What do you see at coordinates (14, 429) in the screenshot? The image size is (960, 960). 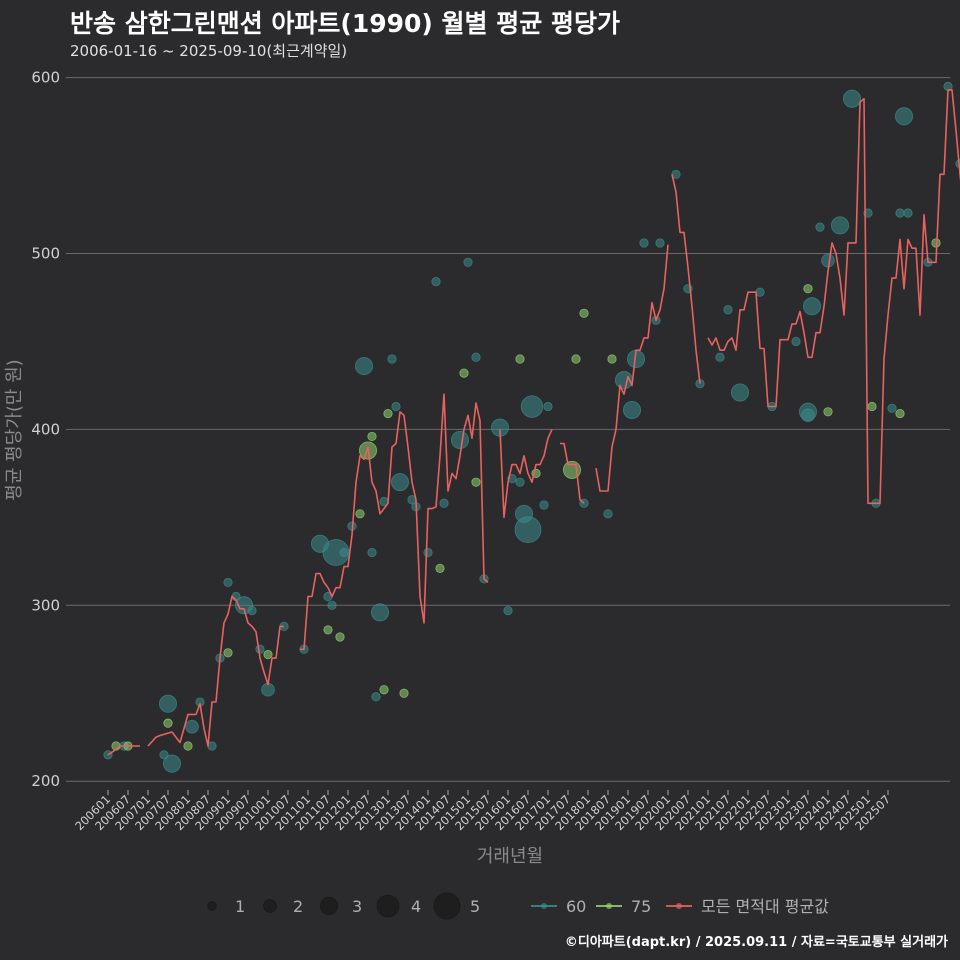 I see `y-axis-label: 평균 평당가(만 원)` at bounding box center [14, 429].